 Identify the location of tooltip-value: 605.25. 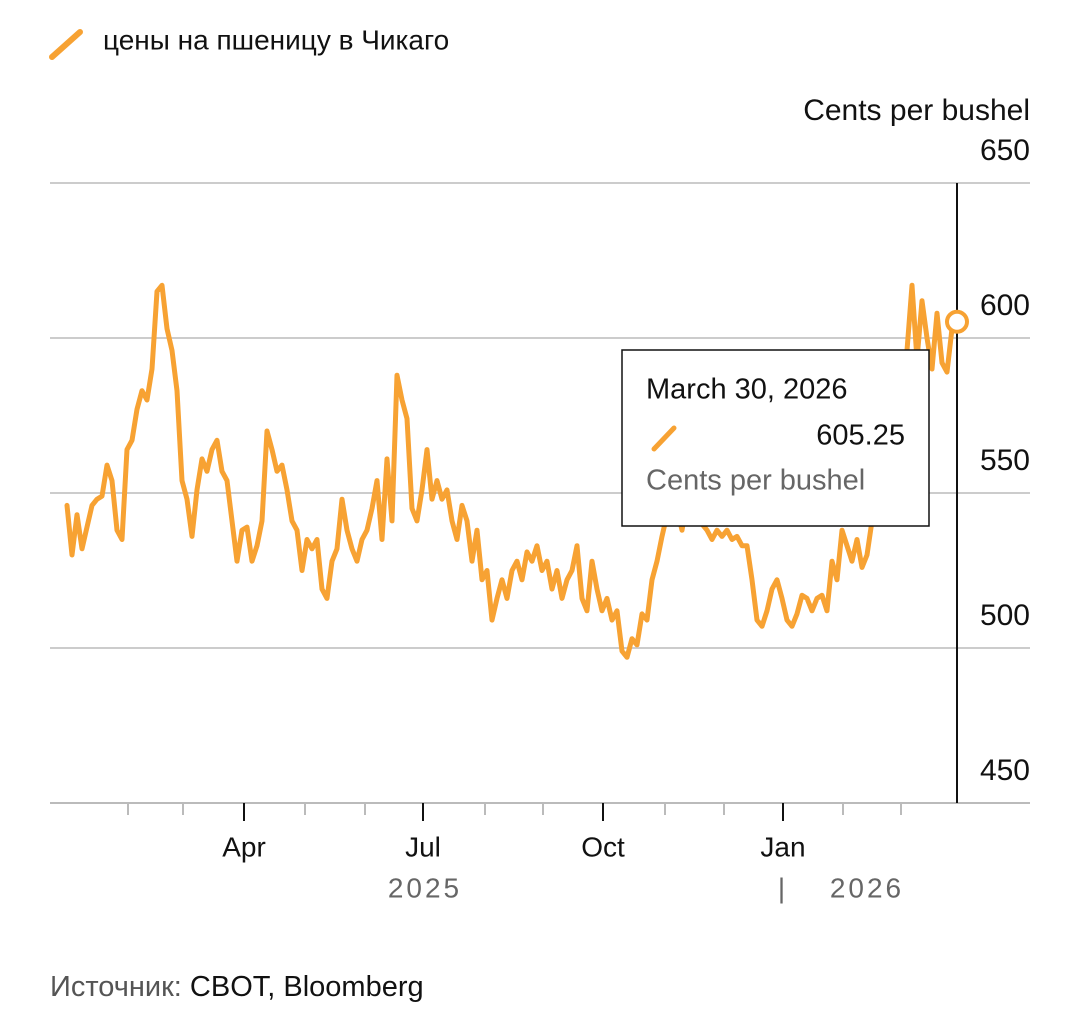
(860, 436).